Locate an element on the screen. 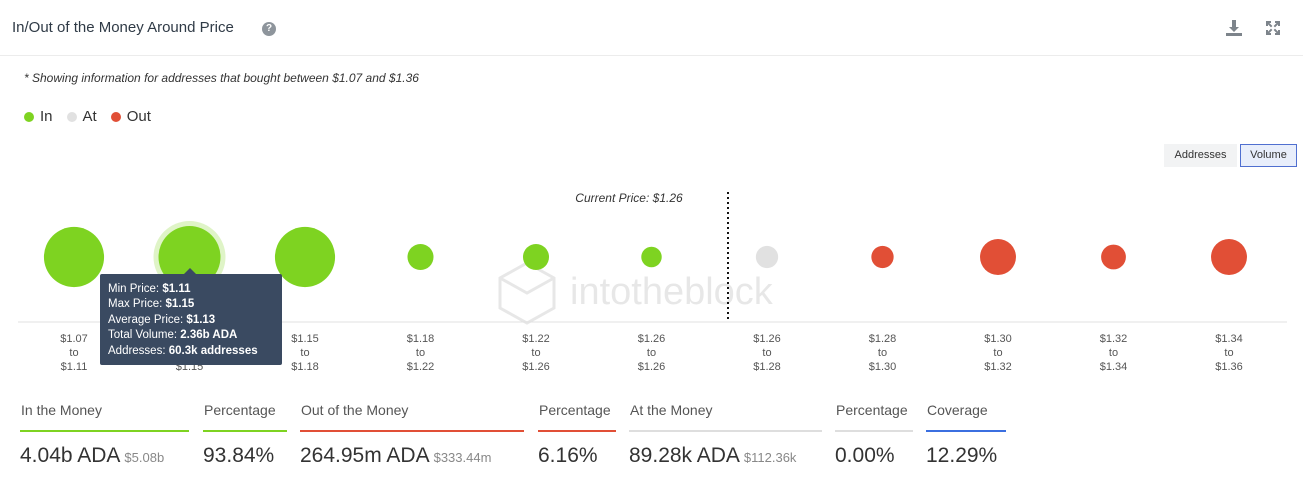 The image size is (1303, 497). stat-value: 6.16% is located at coordinates (568, 455).